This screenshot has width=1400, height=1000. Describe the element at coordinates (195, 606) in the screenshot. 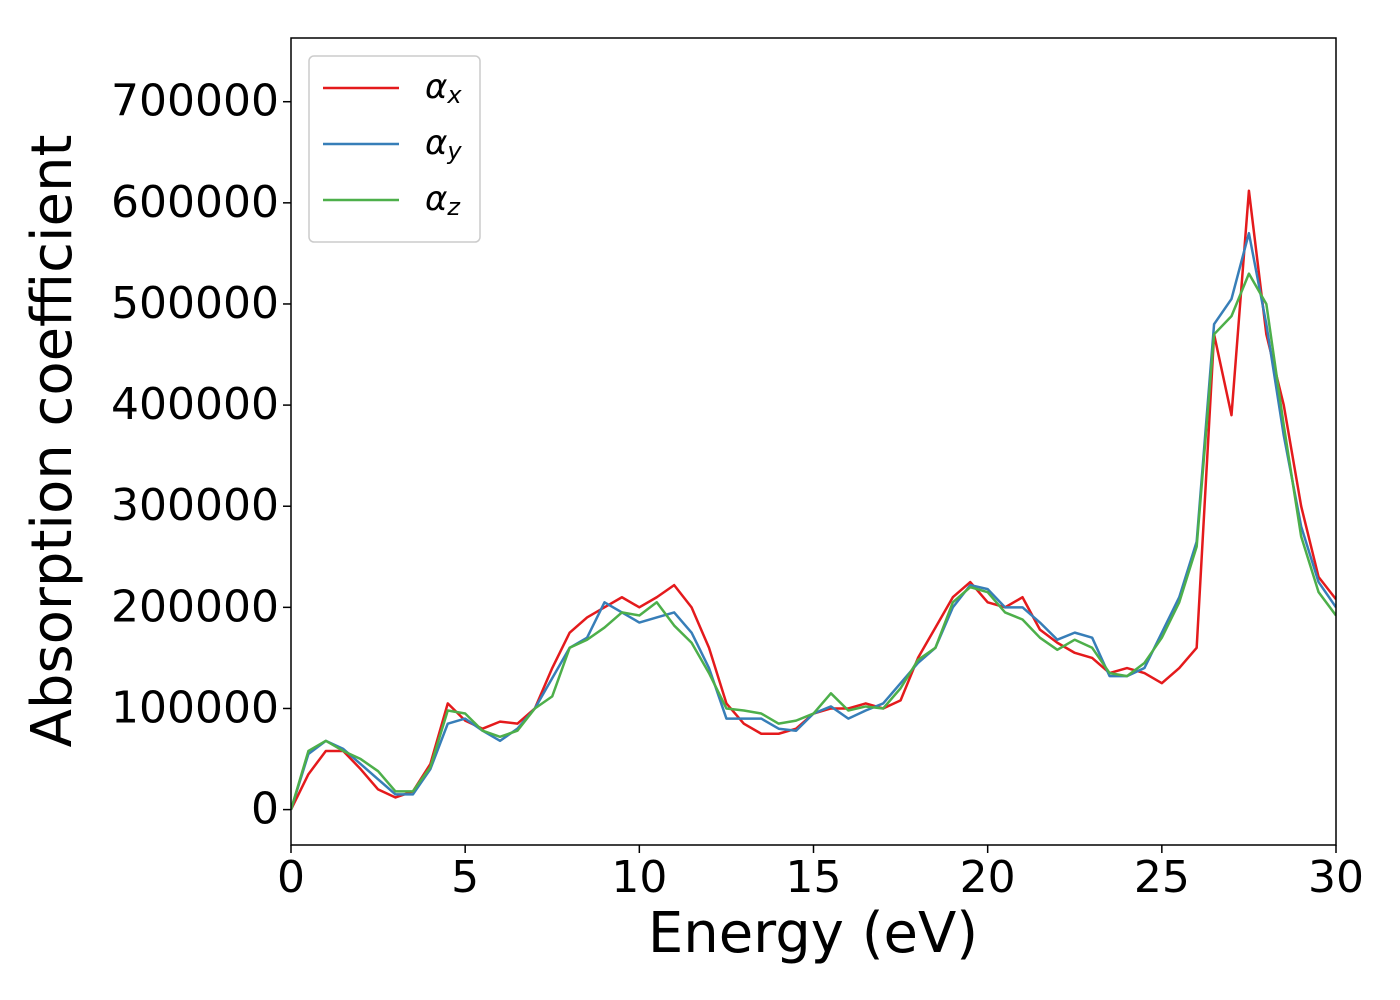

I see `y-tick-label: 200000` at that location.